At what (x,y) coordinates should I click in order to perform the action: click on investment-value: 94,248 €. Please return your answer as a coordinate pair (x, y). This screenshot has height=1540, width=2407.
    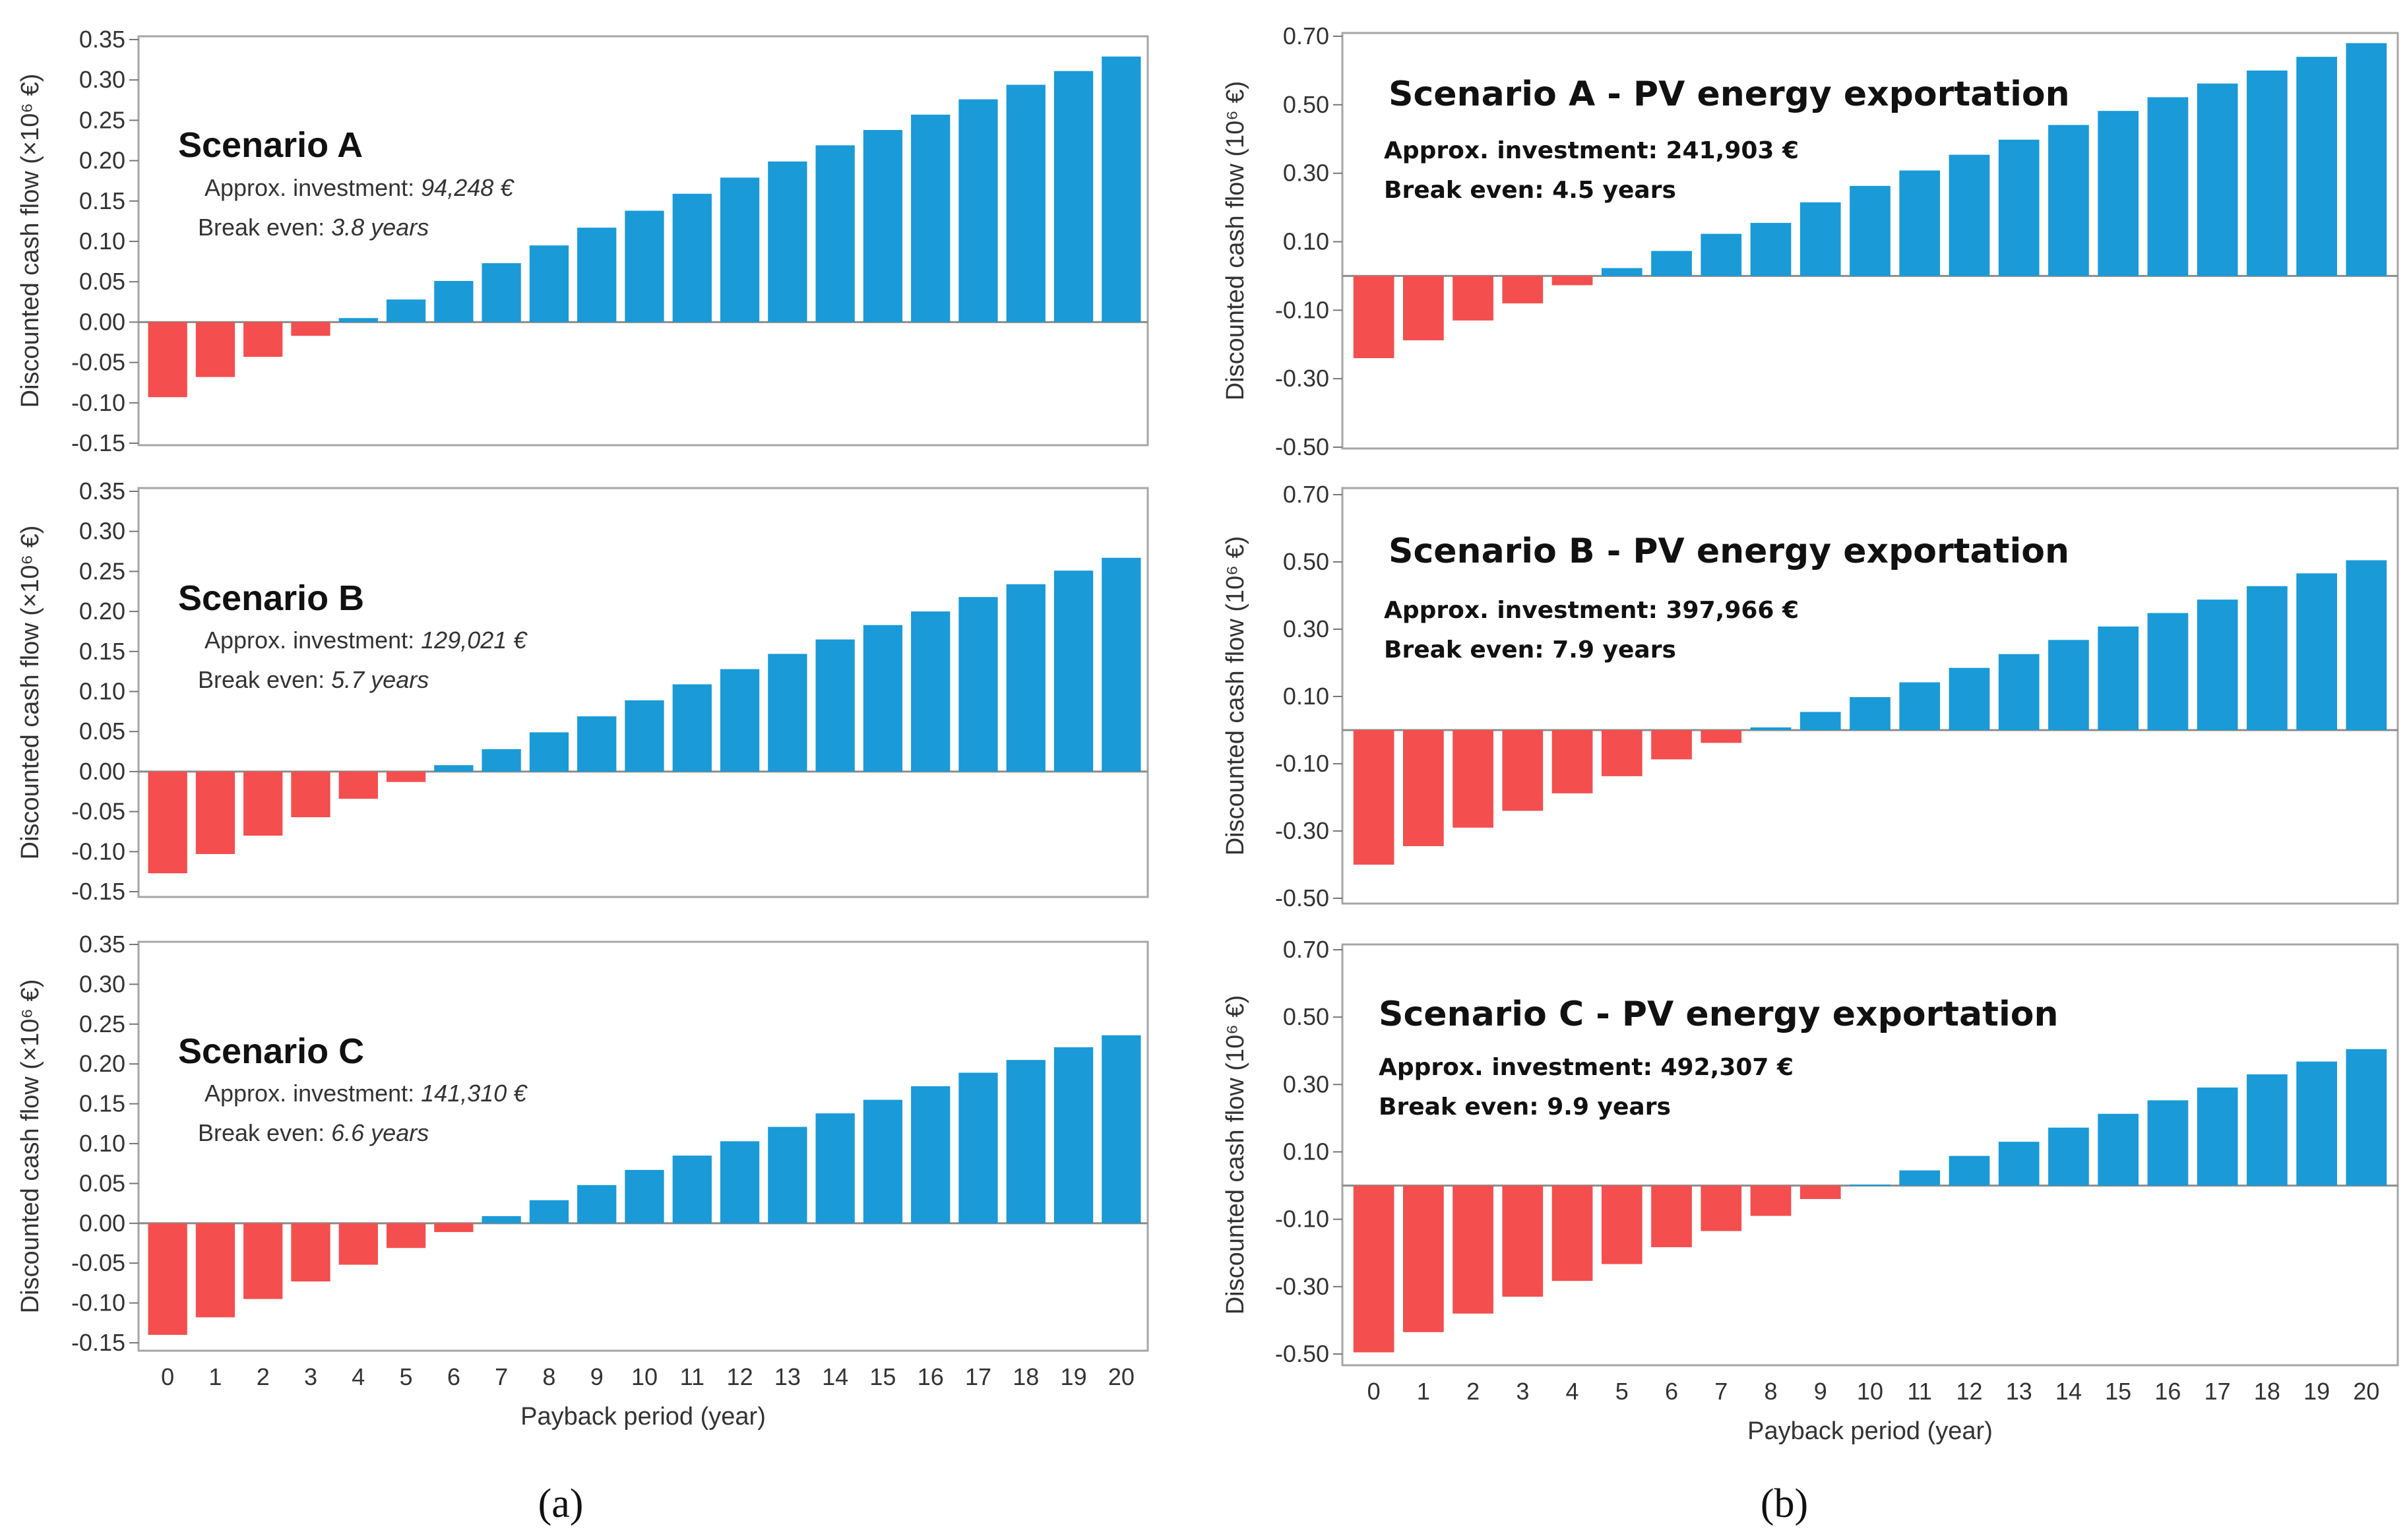
    Looking at the image, I should click on (468, 187).